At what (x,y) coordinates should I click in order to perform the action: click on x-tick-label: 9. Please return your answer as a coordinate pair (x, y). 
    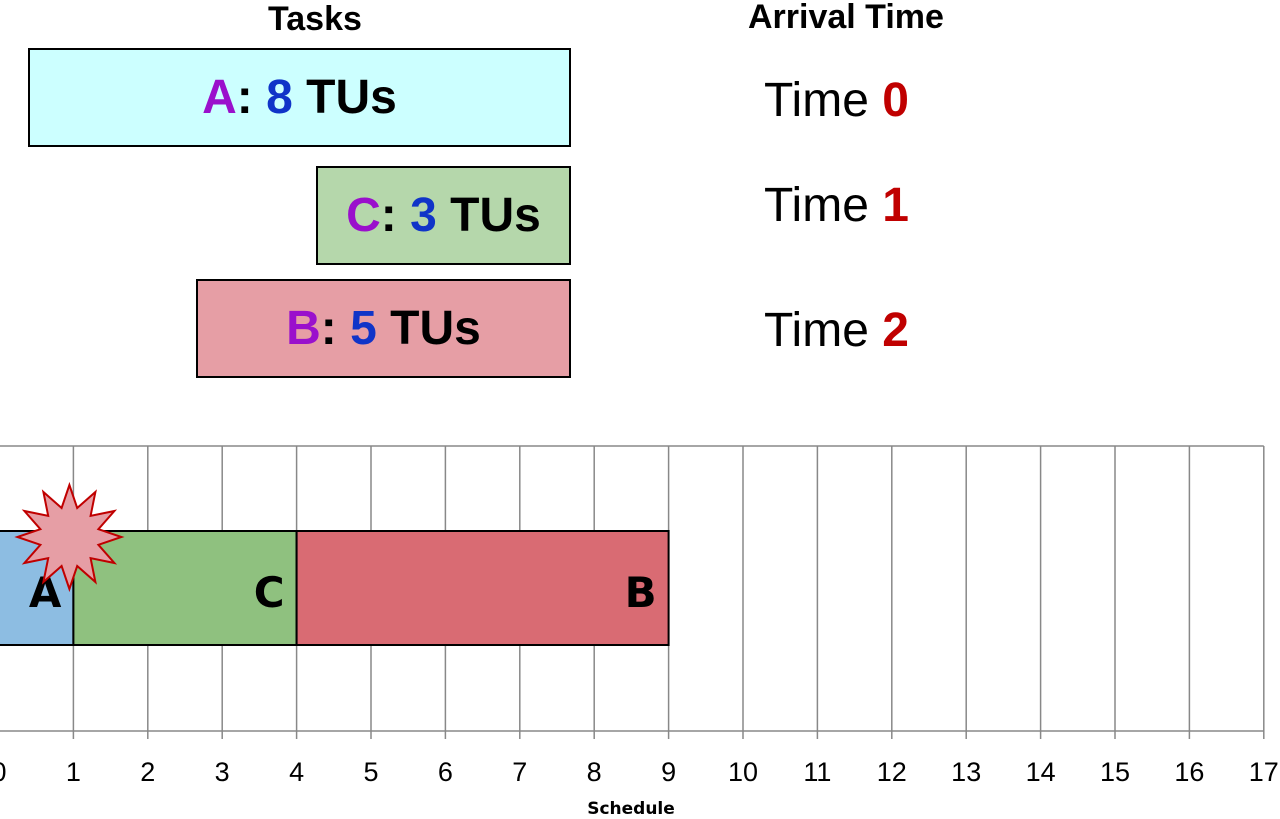
    Looking at the image, I should click on (668, 772).